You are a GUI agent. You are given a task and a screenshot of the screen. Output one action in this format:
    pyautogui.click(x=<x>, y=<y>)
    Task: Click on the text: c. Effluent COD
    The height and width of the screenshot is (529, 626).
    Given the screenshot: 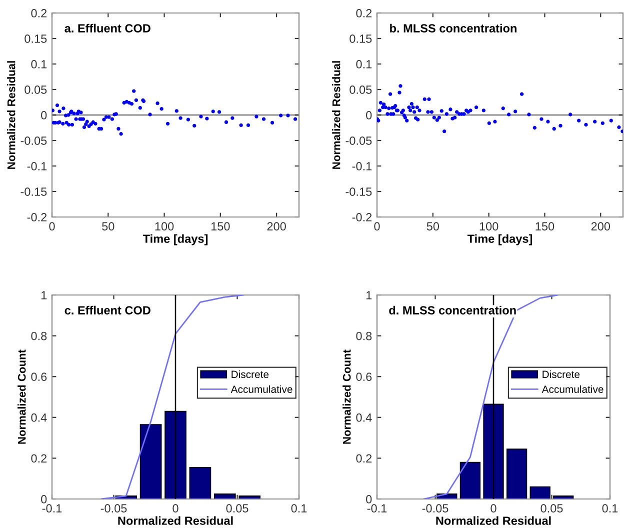 What is the action you would take?
    pyautogui.click(x=107, y=310)
    